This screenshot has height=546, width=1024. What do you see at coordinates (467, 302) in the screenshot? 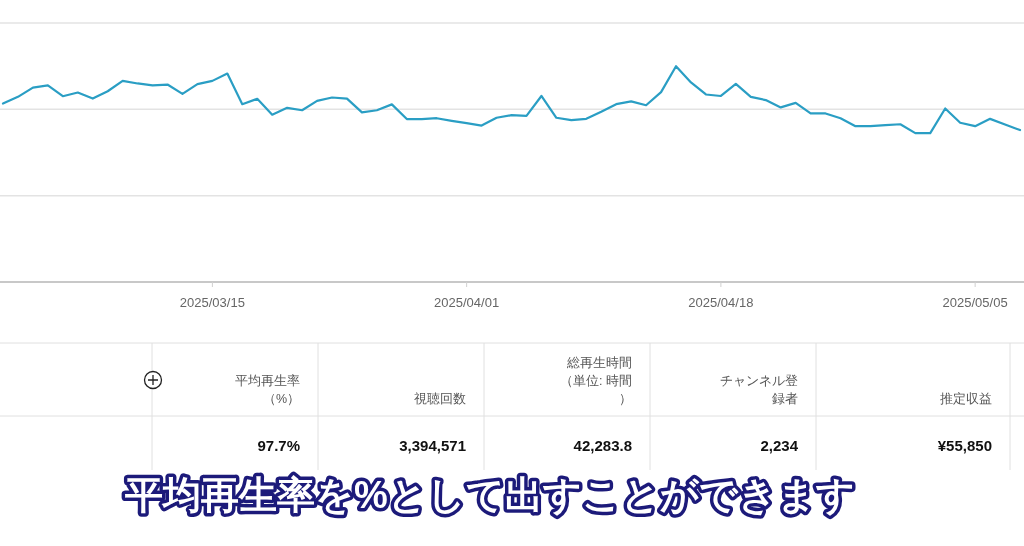
I see `x-tick-label: 2025/04/01` at bounding box center [467, 302].